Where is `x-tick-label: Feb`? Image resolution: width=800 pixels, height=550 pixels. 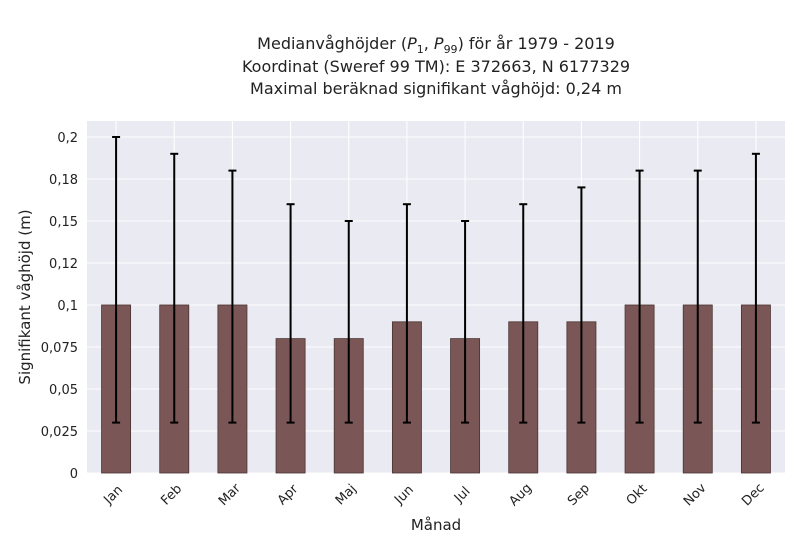 x-tick-label: Feb is located at coordinates (171, 495).